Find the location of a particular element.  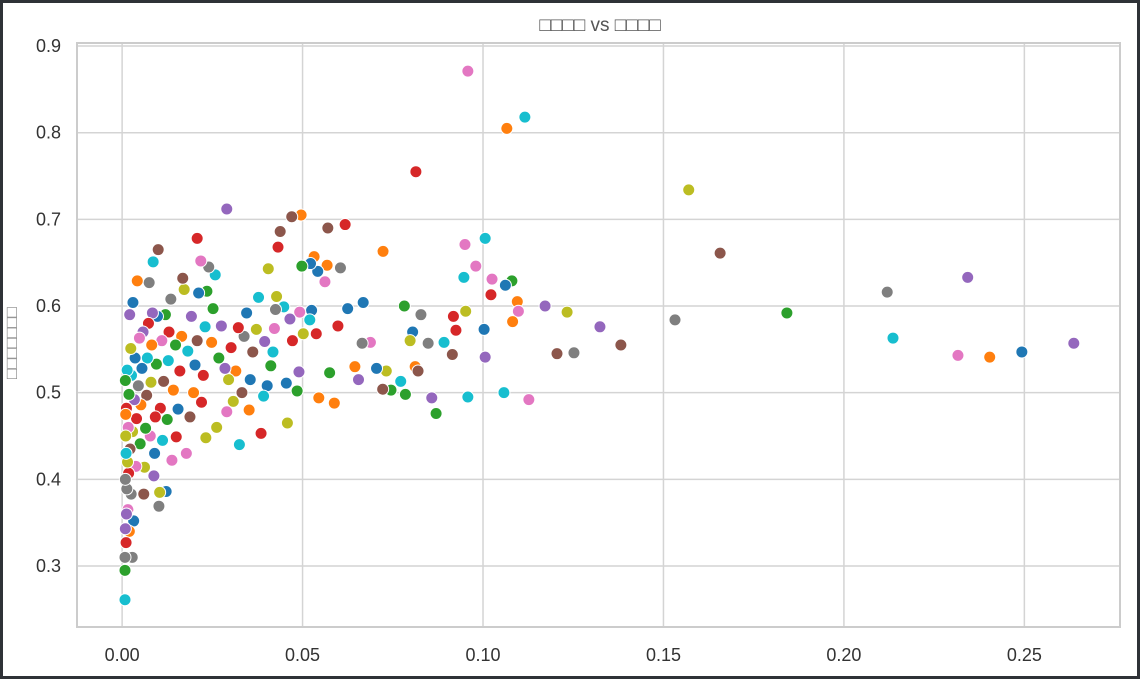

y-tick-label: 0.9 is located at coordinates (48, 46).